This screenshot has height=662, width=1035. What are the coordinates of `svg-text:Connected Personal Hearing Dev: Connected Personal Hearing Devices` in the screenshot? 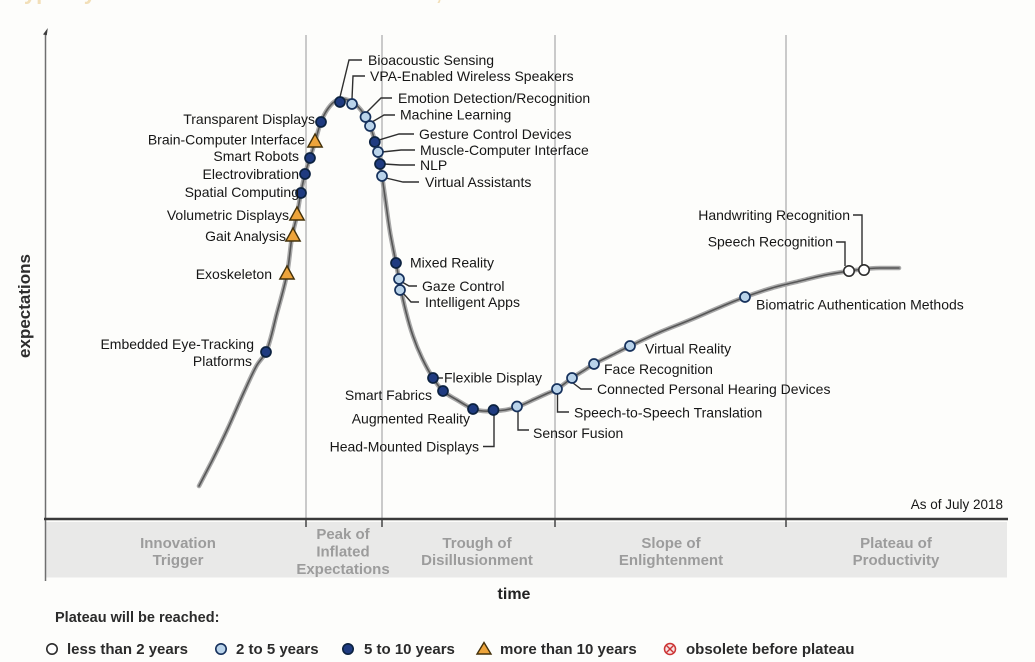 It's located at (713, 389).